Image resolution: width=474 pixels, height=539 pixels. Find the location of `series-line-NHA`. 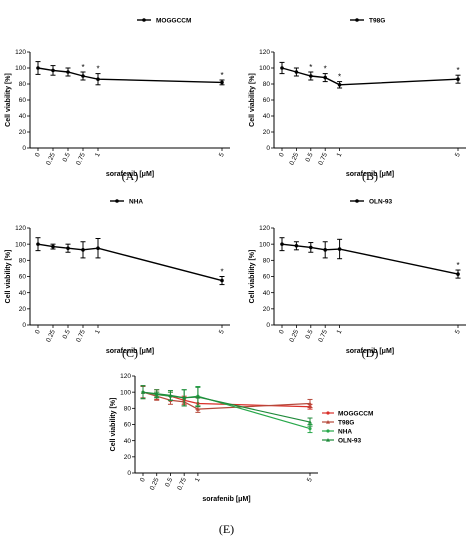

series-line-NHA is located at coordinates (130, 262).